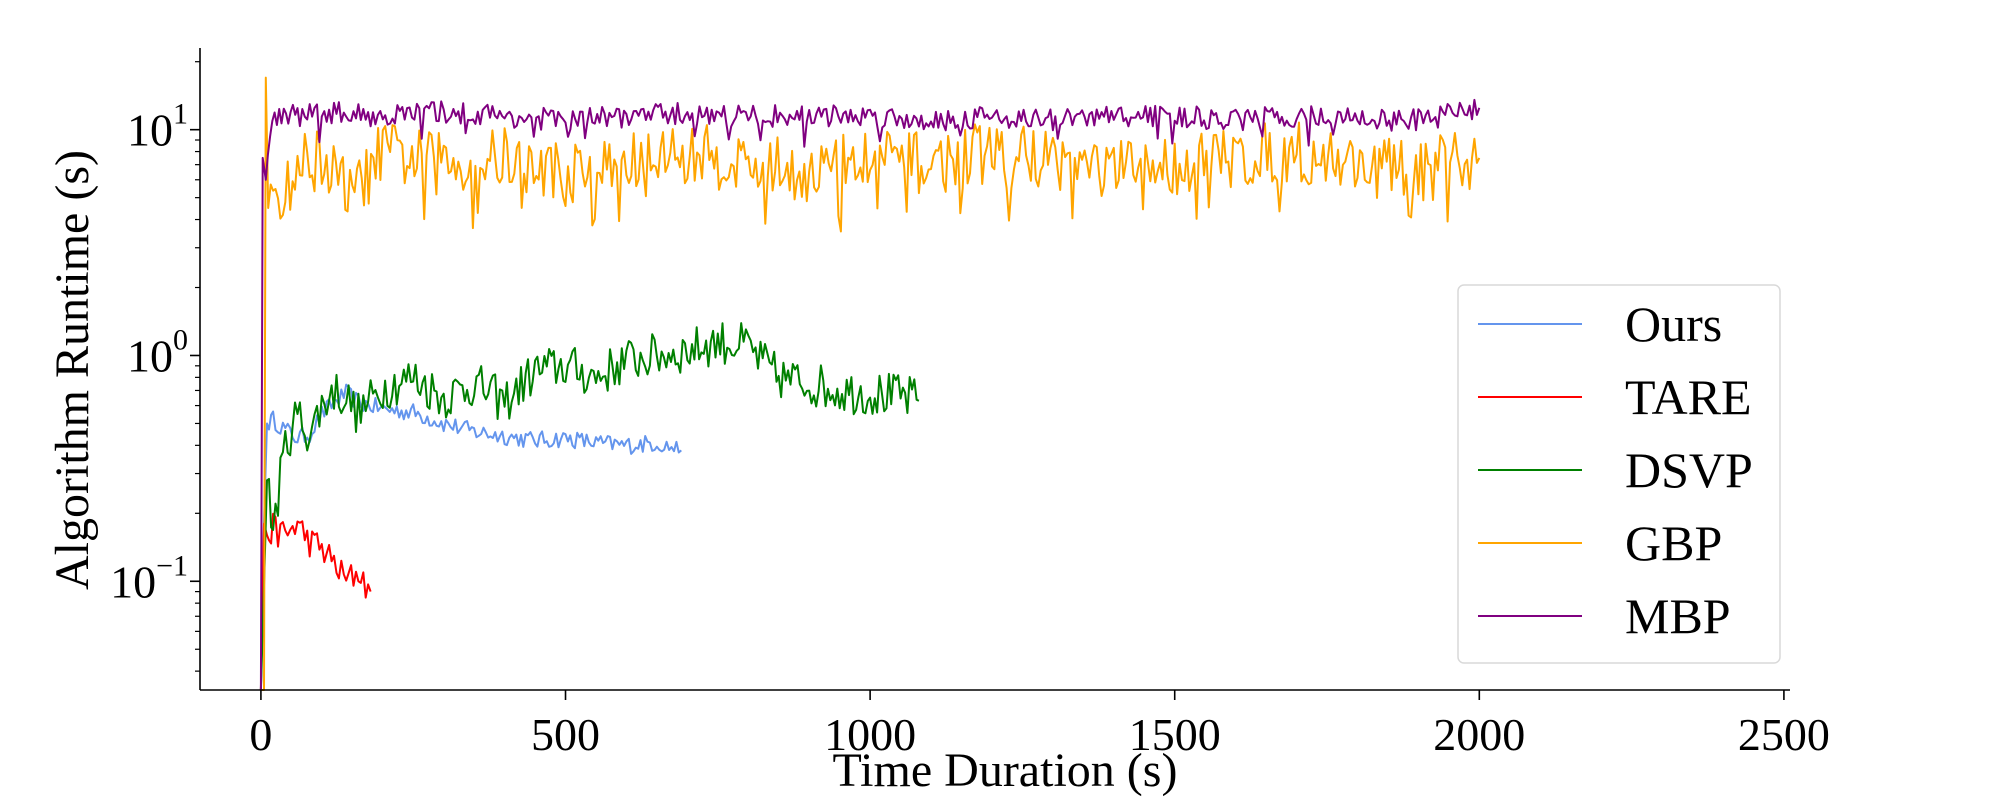 The image size is (2000, 800). I want to click on x-tick-label: 500, so click(565, 734).